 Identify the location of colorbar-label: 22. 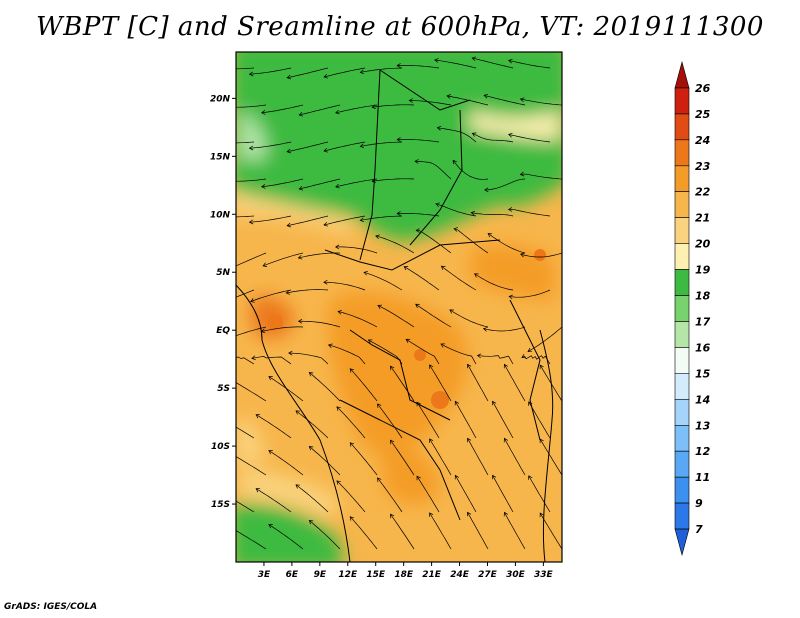
(703, 192).